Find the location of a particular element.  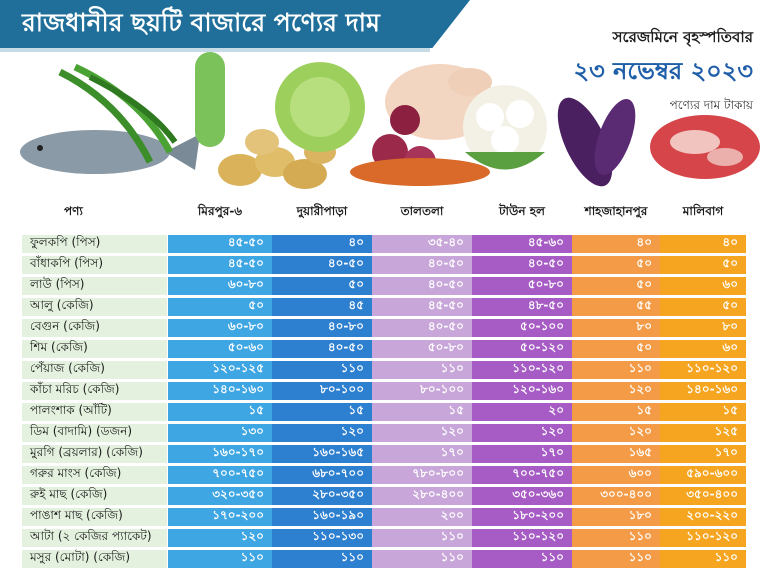

table-row: ফুলকপি (পিস) ৪৫-৫০ ৪০ ৩৫-৪০ ৪৫-৬০ ৪০ ৪০ is located at coordinates (384, 244).